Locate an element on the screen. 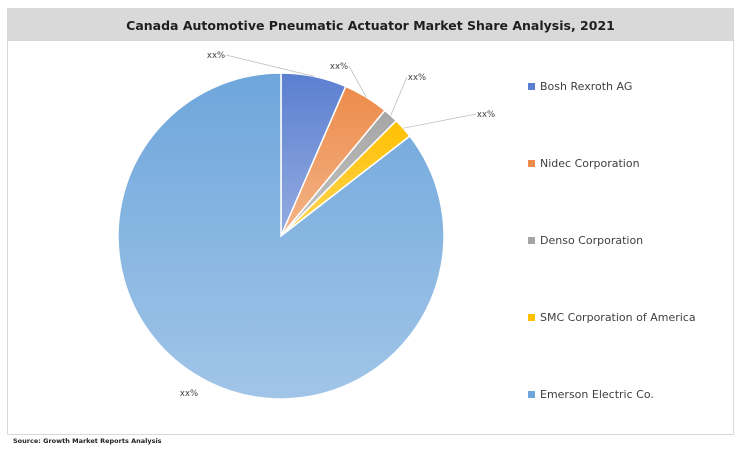 This screenshot has height=467, width=748. legend-item: SMC Corporation of America is located at coordinates (612, 317).